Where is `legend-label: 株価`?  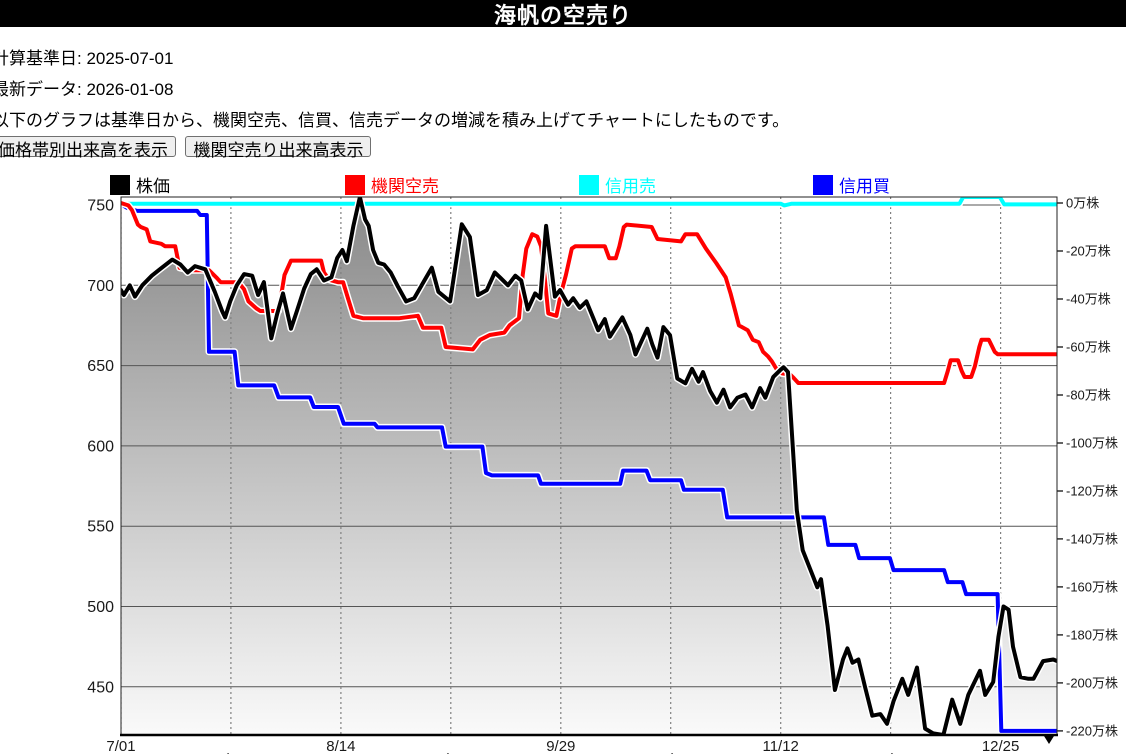
legend-label: 株価 is located at coordinates (153, 186).